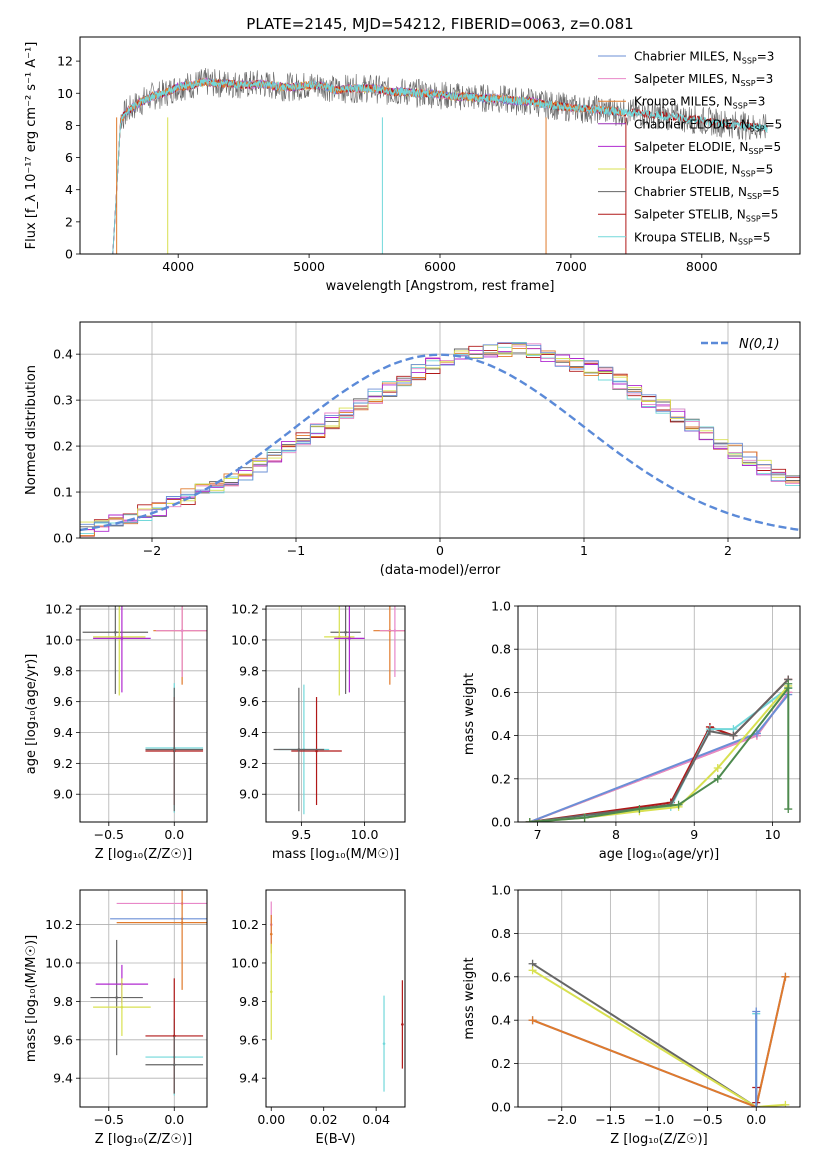 This screenshot has height=1170, width=819. Describe the element at coordinates (174, 1119) in the screenshot. I see `x-tick-label: 0.0` at that location.